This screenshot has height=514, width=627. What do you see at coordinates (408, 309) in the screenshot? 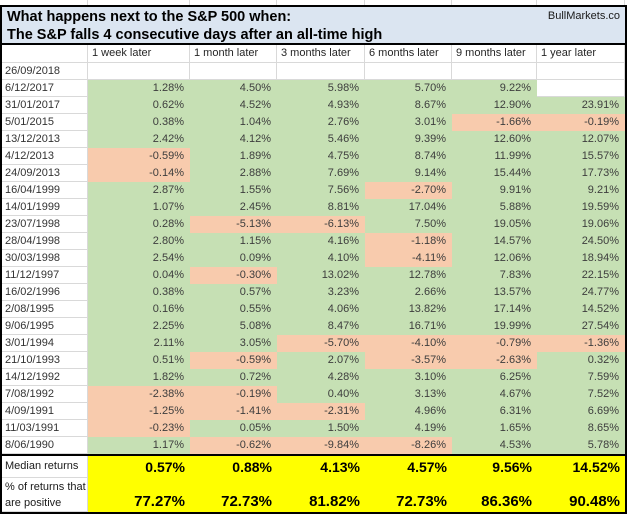
I see `return-cell: 13.82%` at bounding box center [408, 309].